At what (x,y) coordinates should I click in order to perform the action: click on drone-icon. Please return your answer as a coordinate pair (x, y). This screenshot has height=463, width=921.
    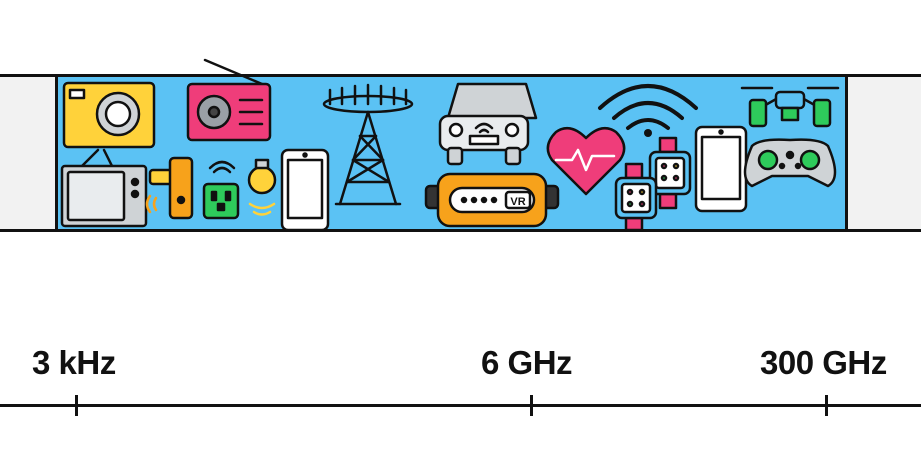
    Looking at the image, I should click on (790, 107).